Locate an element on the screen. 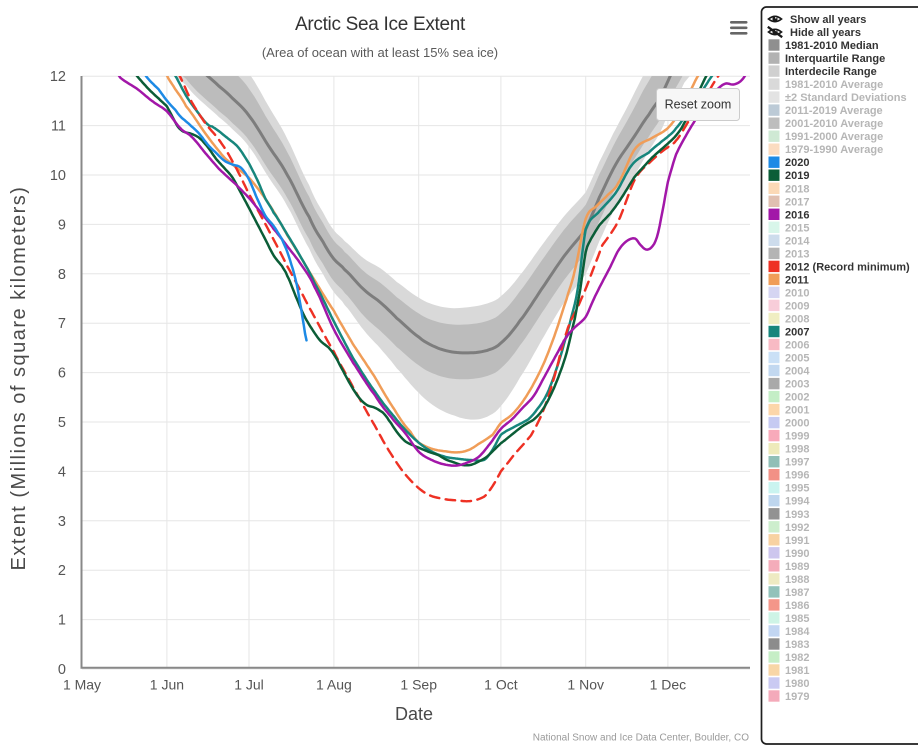 The width and height of the screenshot is (918, 754). svg-text: 2014 is located at coordinates (797, 241).